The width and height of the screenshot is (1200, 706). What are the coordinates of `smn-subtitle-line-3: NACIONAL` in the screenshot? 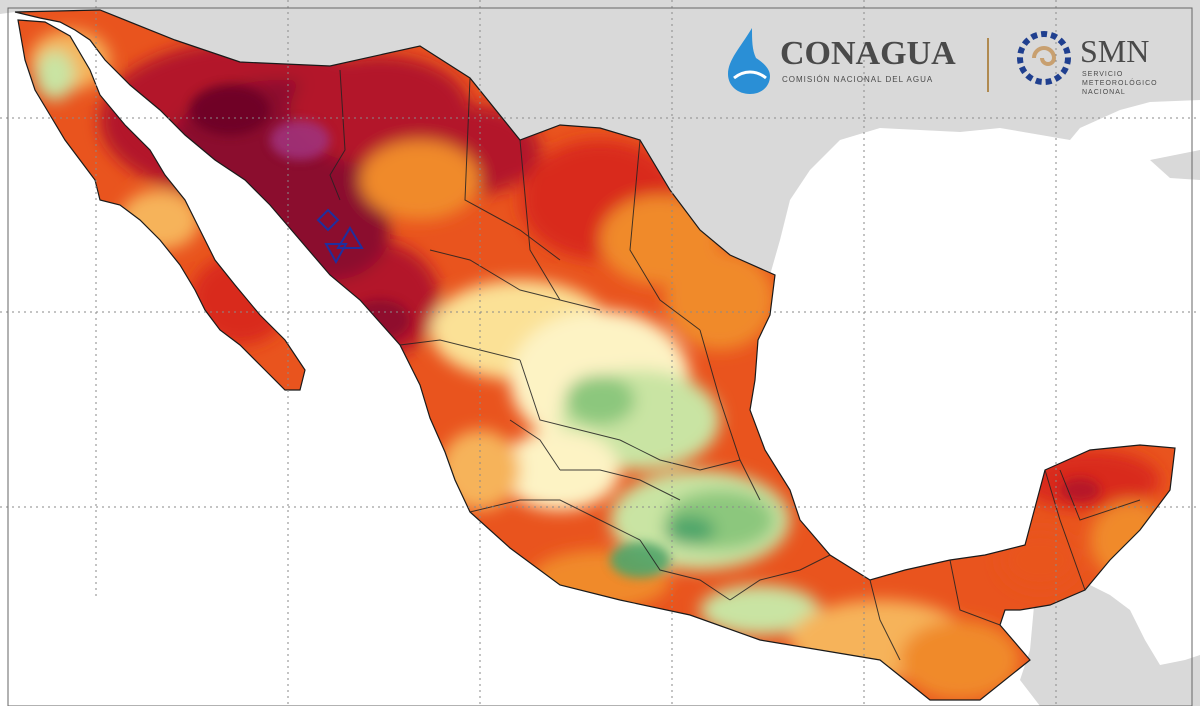 It's located at (1104, 92).